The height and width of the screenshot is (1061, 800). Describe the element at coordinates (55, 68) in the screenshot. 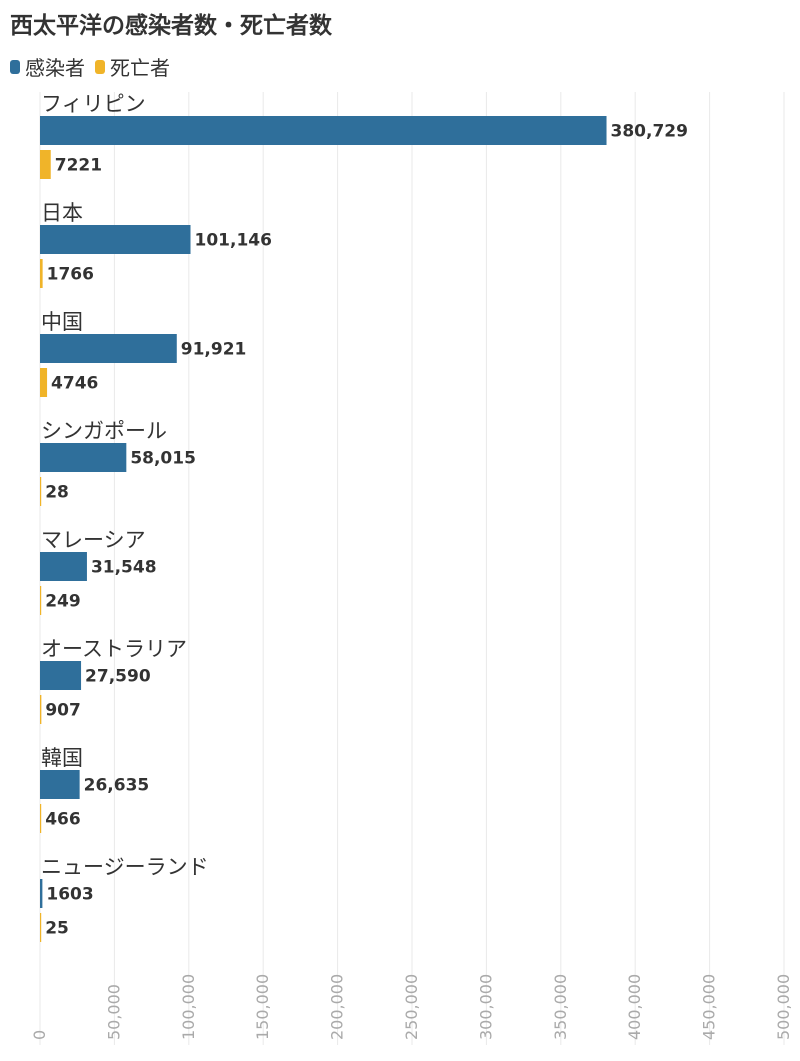

I see `legend-label-cases: 感染者` at that location.